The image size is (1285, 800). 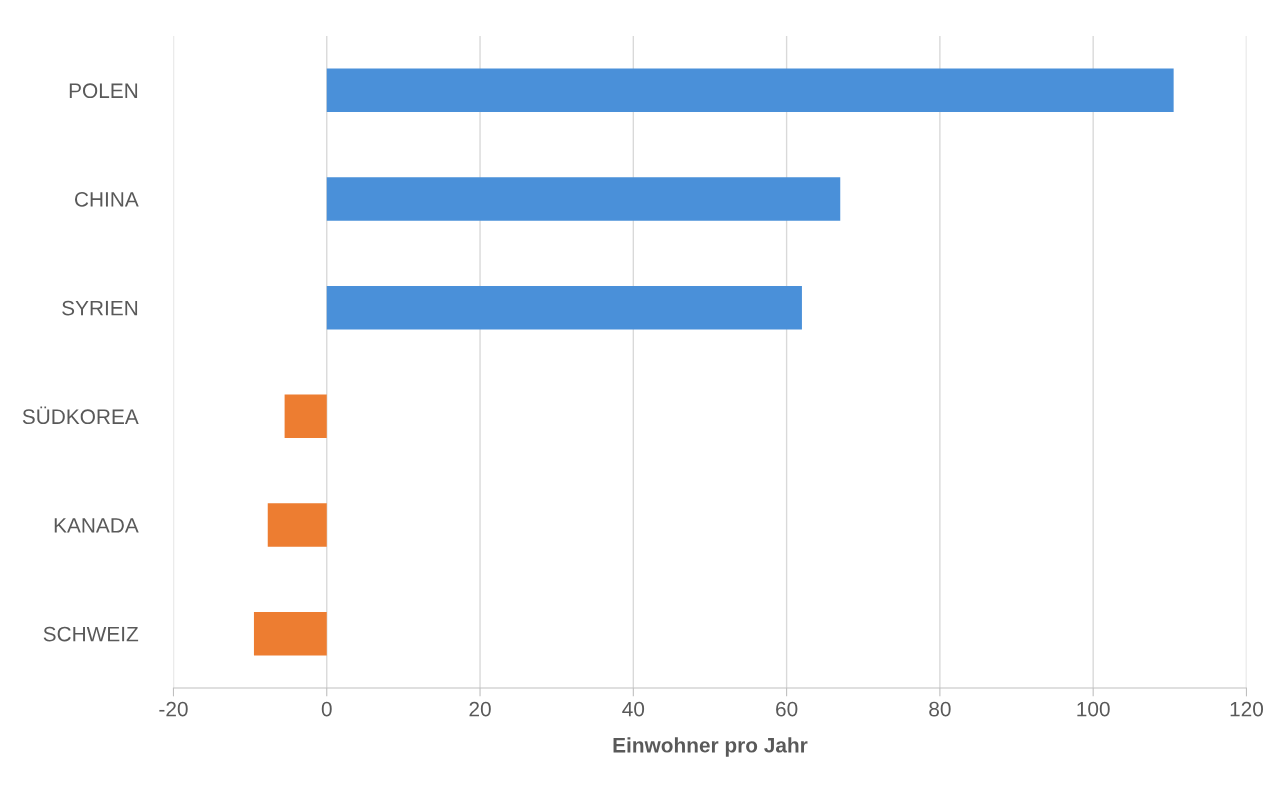 I want to click on x-axis-title: Einwohner pro Jahr, so click(x=710, y=747).